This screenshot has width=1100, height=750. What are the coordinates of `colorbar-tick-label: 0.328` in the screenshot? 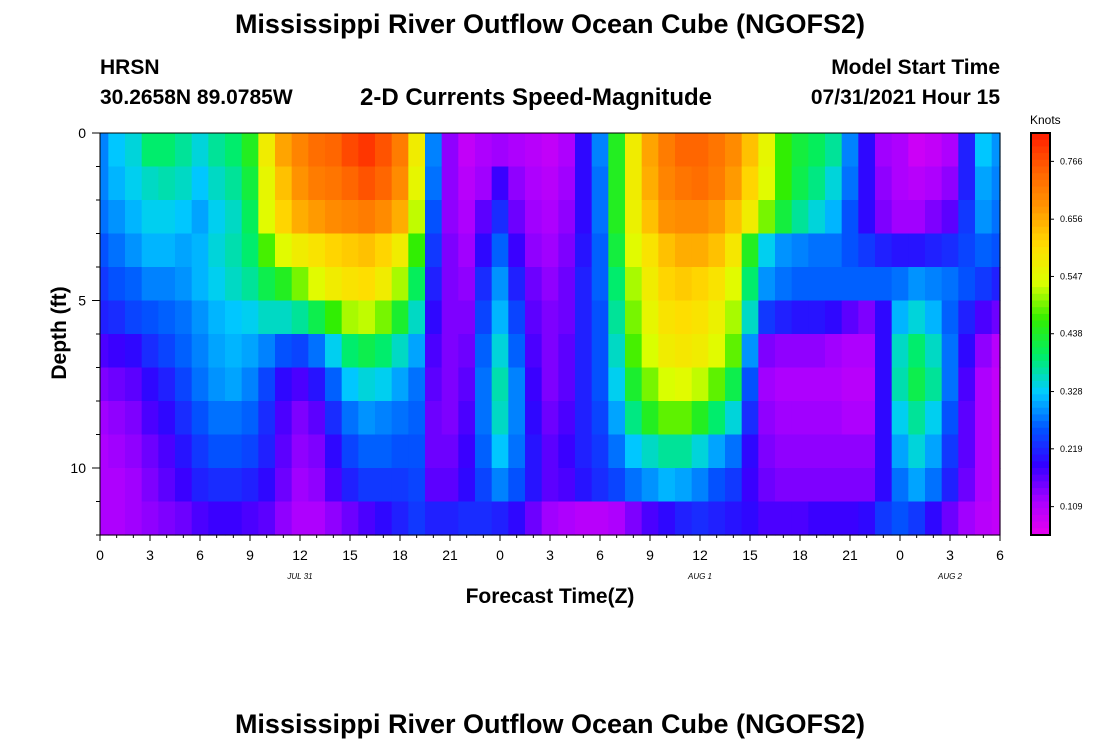 It's located at (1071, 392).